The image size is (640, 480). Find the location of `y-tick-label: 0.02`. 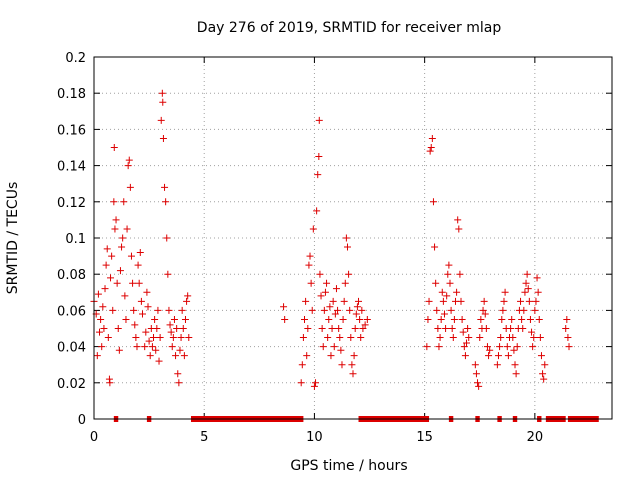

y-tick-label: 0.02 is located at coordinates (71, 384).